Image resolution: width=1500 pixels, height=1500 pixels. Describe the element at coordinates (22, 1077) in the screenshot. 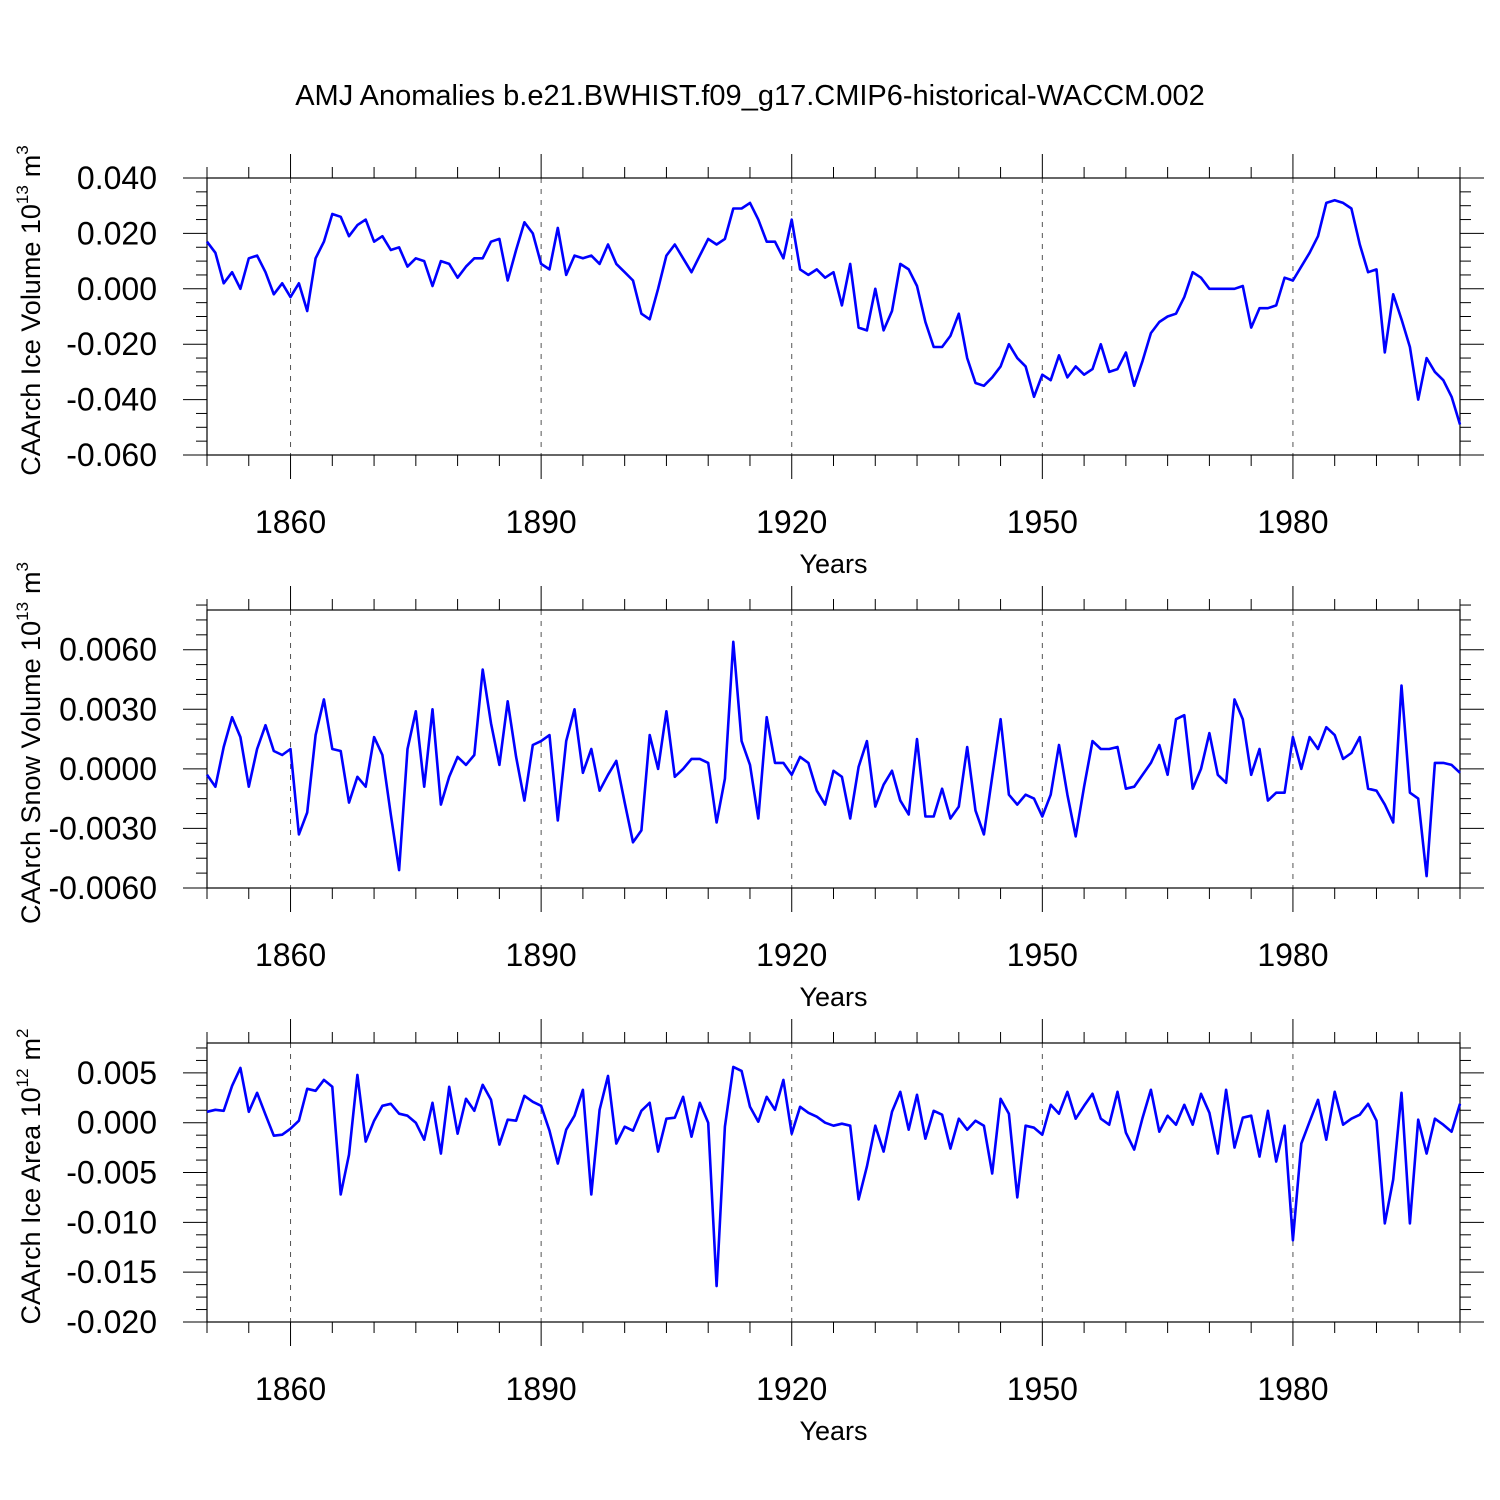

I see `y-axis-title-exponent: 12` at that location.